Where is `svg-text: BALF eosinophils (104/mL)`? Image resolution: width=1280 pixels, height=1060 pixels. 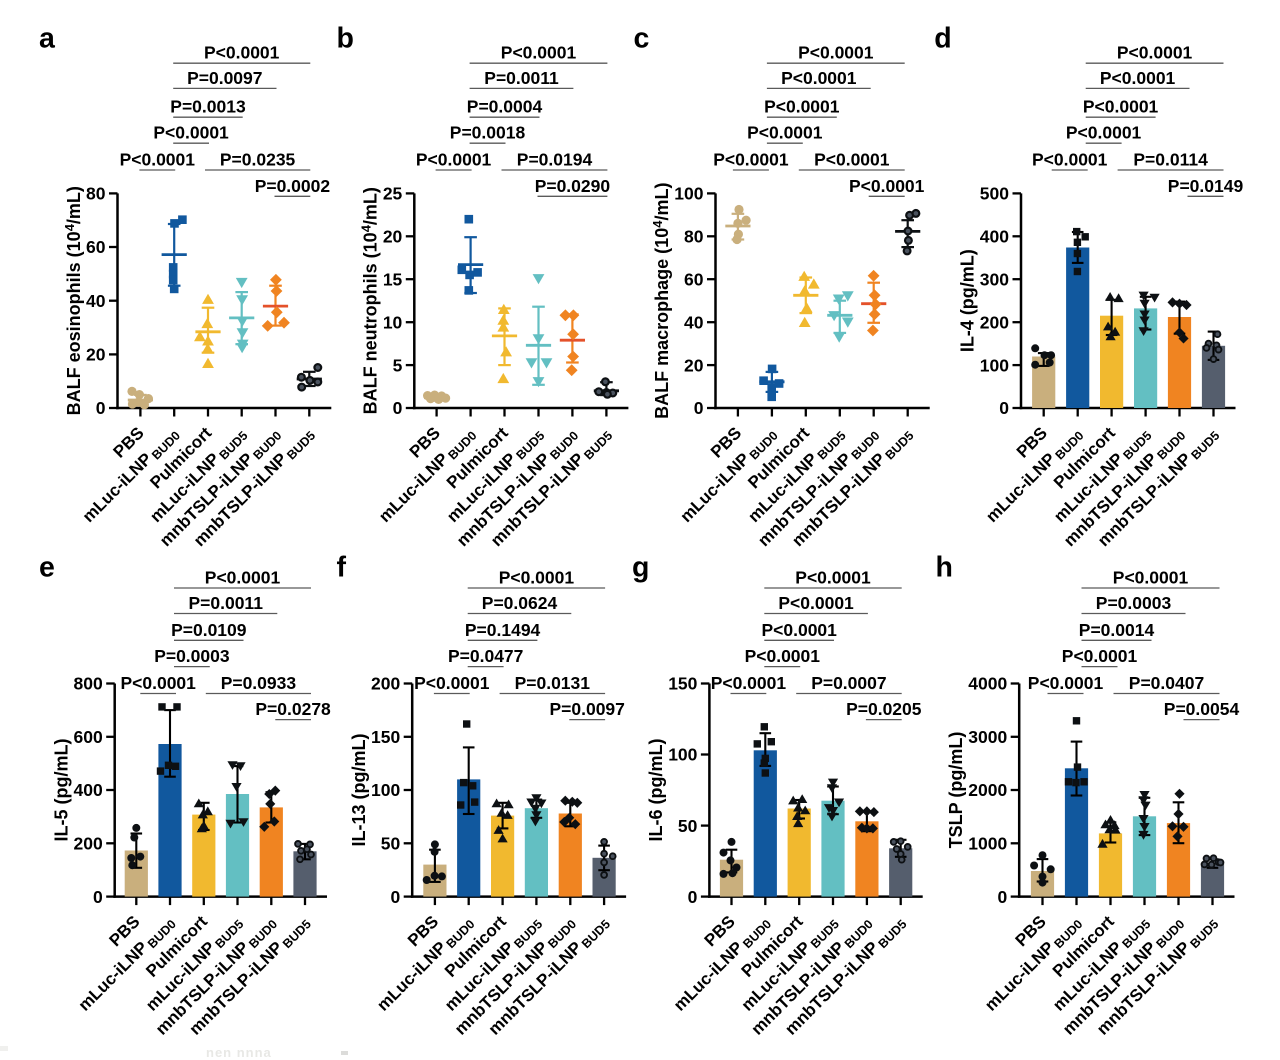 svg-text: BALF eosinophils (104/mL) is located at coordinates (73, 300).